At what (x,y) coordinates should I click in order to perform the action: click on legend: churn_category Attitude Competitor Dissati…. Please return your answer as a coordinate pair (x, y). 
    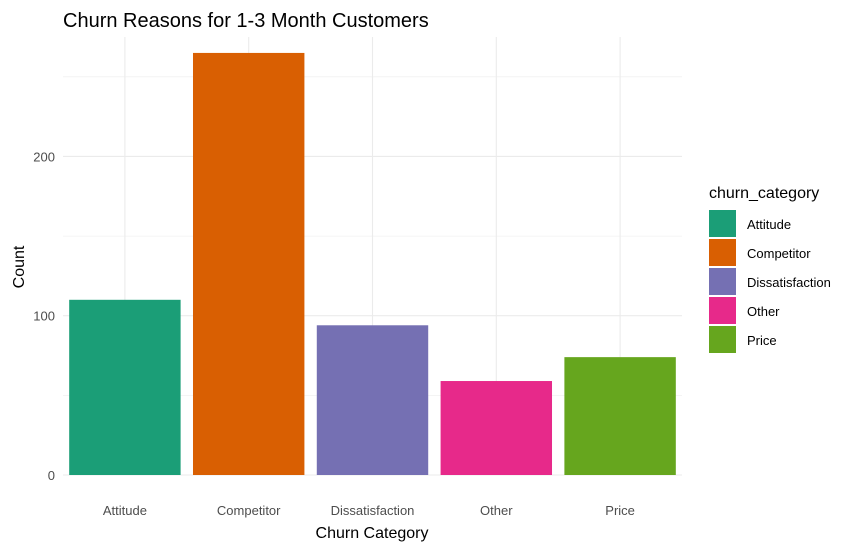
    Looking at the image, I should click on (770, 269).